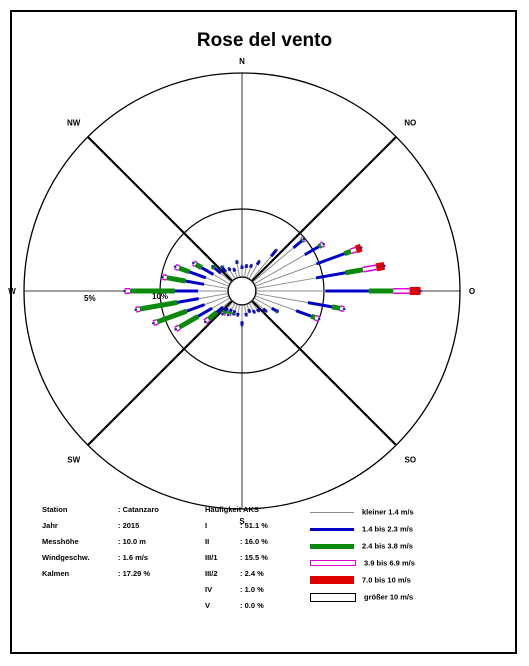 The width and height of the screenshot is (529, 666). I want to click on frequency-class: V, so click(208, 605).